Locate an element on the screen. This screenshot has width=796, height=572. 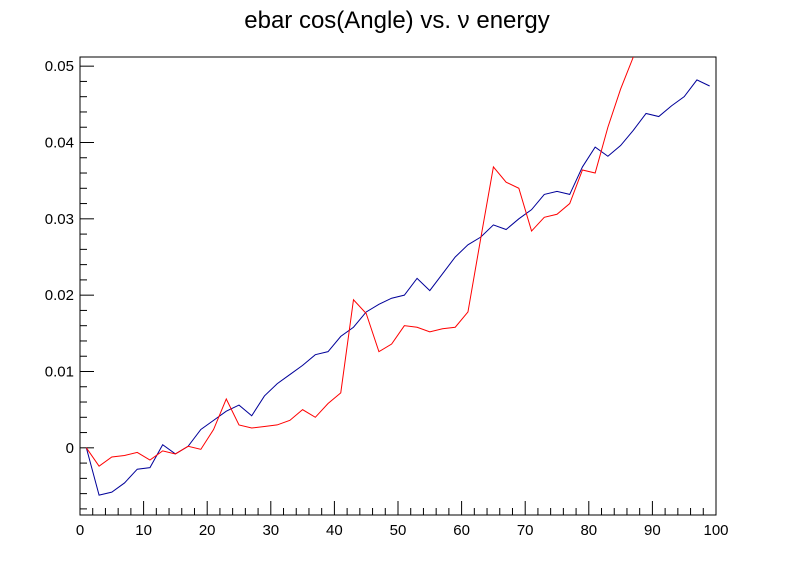
x-tick-label: 20 is located at coordinates (207, 530).